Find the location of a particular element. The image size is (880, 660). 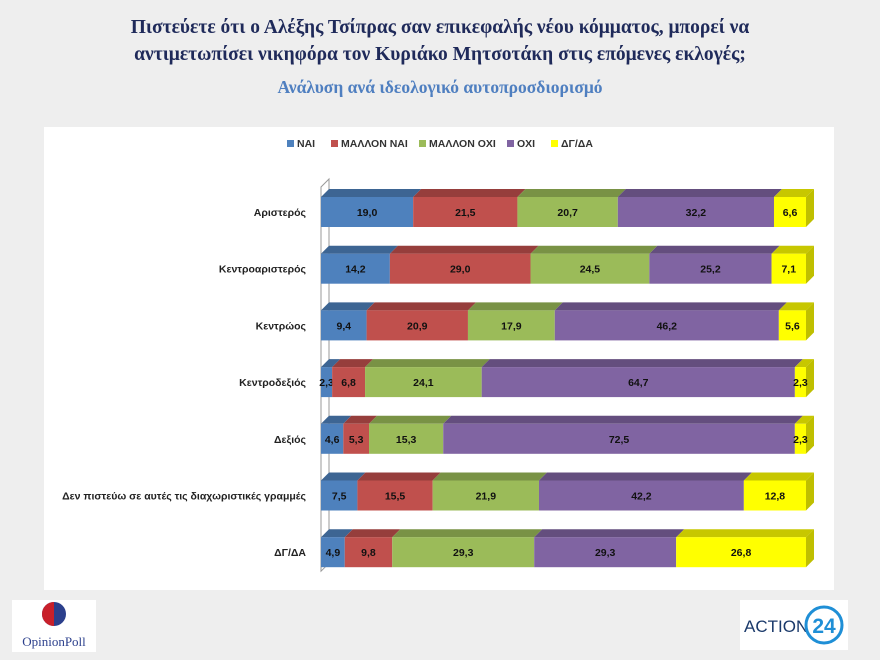

data-label: 5,3 is located at coordinates (356, 440).